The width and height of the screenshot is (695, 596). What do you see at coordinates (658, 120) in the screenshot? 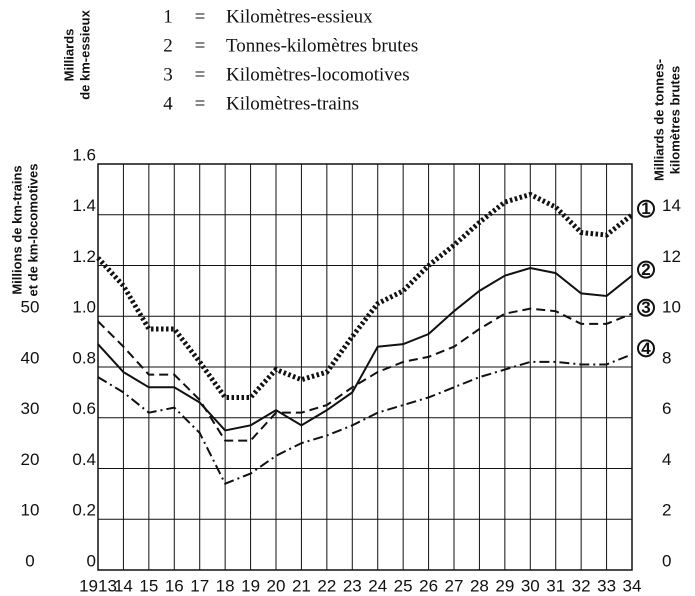
I see `y2-axis-title: Milliards de tonnes-` at bounding box center [658, 120].